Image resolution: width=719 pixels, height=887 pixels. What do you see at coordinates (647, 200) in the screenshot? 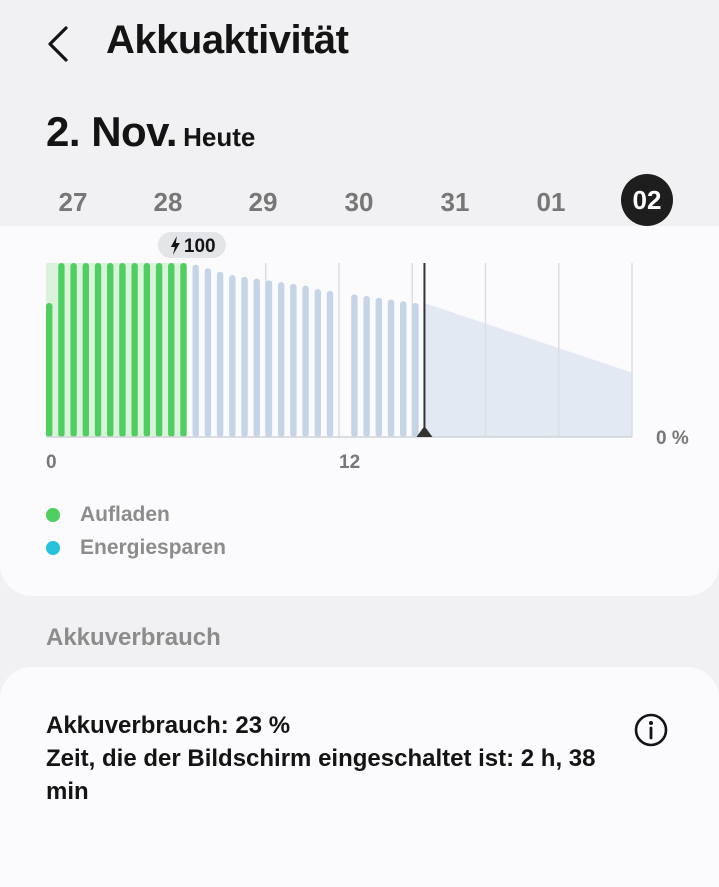
I see `day-02: 02` at bounding box center [647, 200].